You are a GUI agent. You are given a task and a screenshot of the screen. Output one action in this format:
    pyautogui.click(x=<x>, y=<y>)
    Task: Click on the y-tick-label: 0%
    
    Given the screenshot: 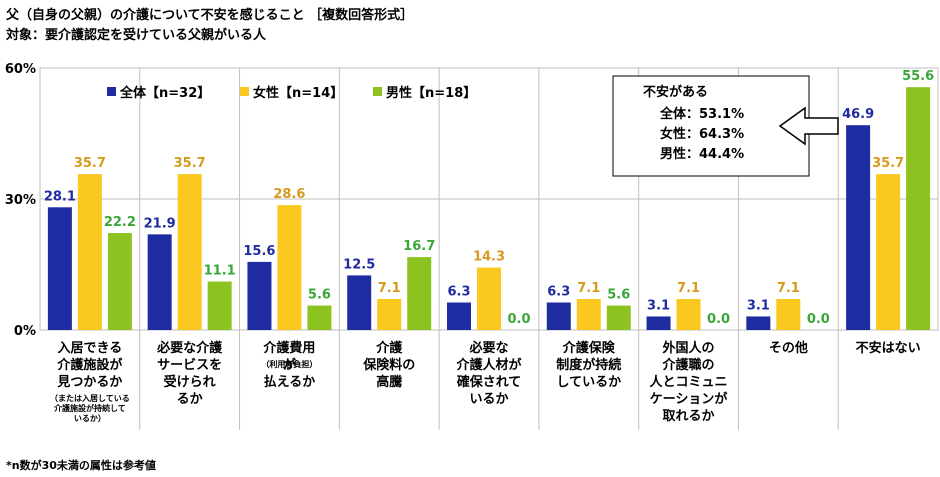 What is the action you would take?
    pyautogui.click(x=25, y=331)
    